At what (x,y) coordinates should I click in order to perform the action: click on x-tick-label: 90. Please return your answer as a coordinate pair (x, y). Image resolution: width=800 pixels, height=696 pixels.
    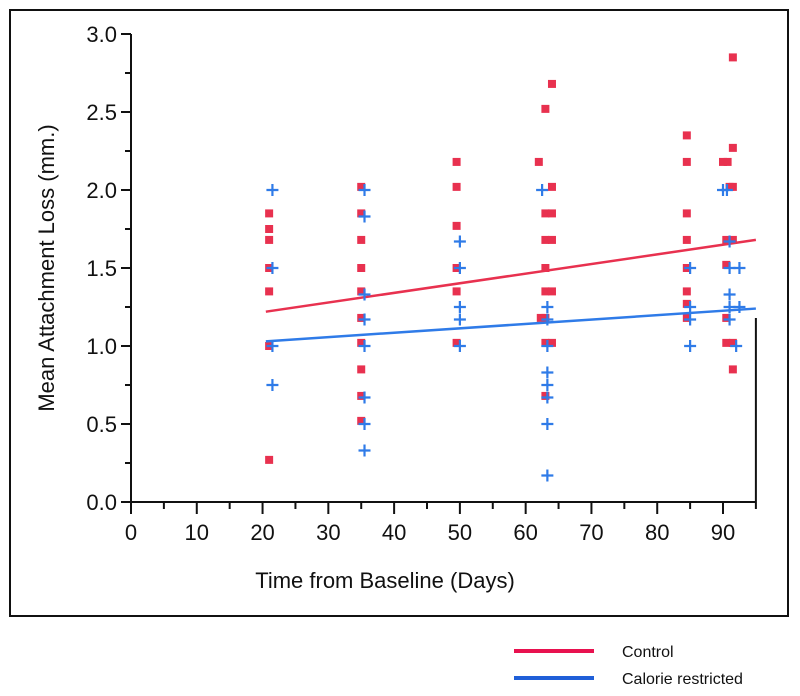
    Looking at the image, I should click on (723, 532).